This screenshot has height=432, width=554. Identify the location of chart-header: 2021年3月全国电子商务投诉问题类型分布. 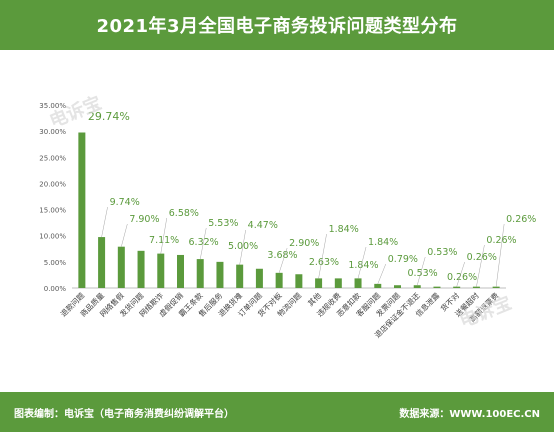
(277, 25).